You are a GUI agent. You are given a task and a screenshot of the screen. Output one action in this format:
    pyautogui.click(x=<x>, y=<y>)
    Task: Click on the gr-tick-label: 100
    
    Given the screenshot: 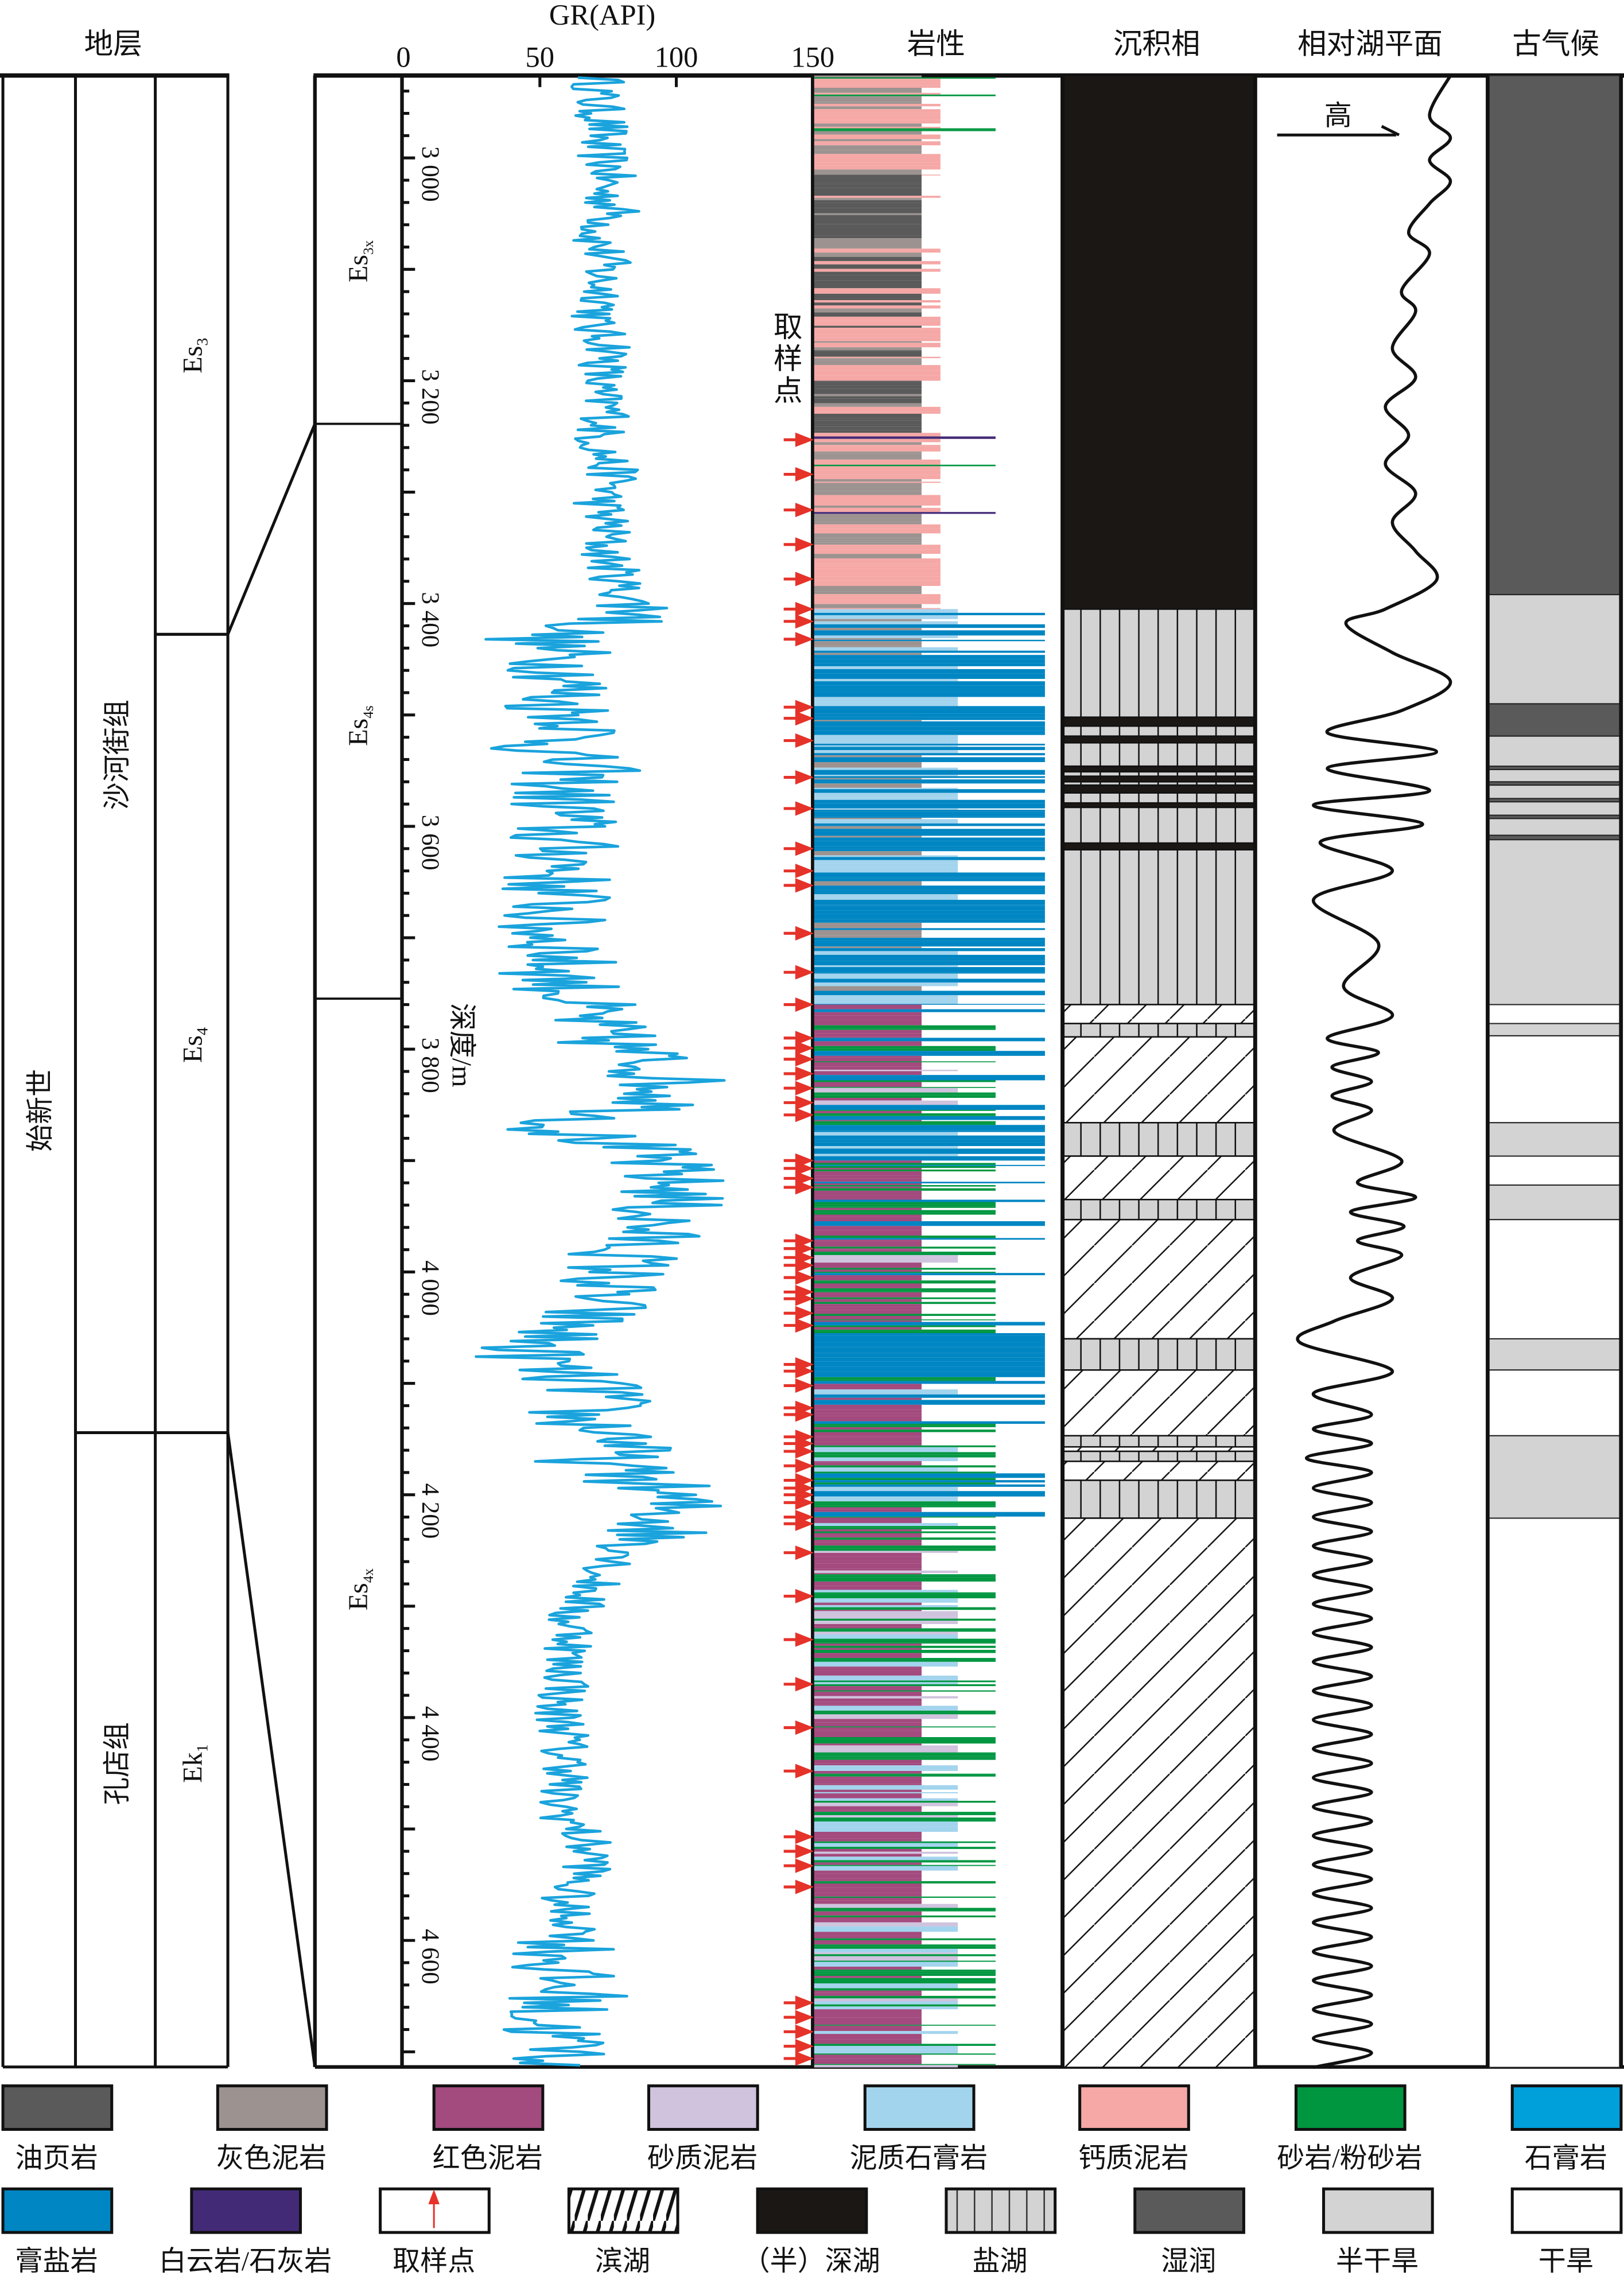 What is the action you would take?
    pyautogui.click(x=677, y=57)
    